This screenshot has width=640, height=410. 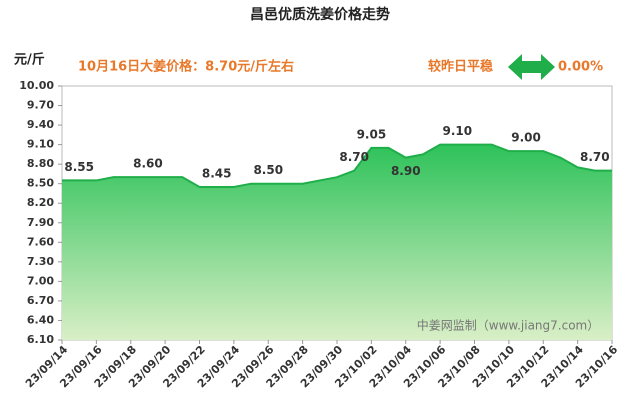 I want to click on y-tick-label: 6.10, so click(x=40, y=339).